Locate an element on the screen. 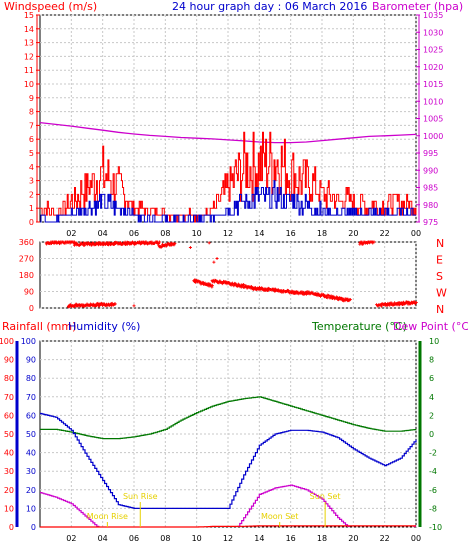 This screenshot has height=555, width=468. rain-x-tick-label: 22 is located at coordinates (385, 538).